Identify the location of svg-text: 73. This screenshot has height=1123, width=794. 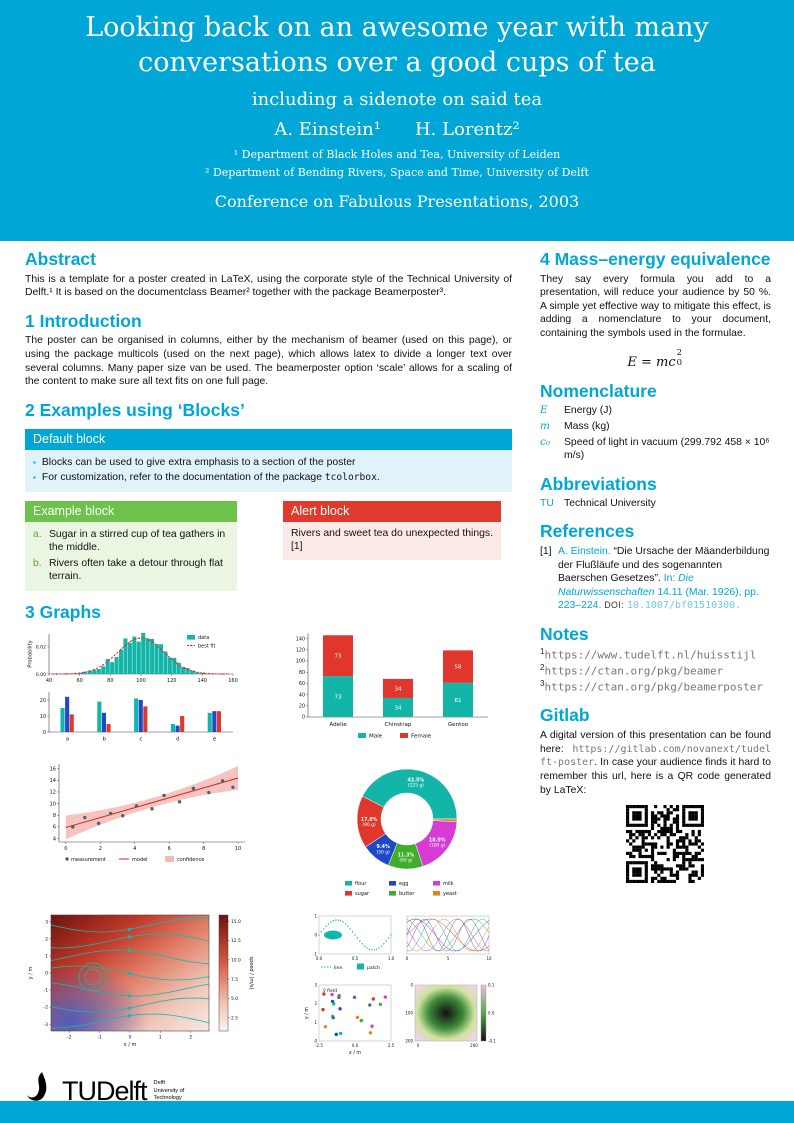
(338, 657).